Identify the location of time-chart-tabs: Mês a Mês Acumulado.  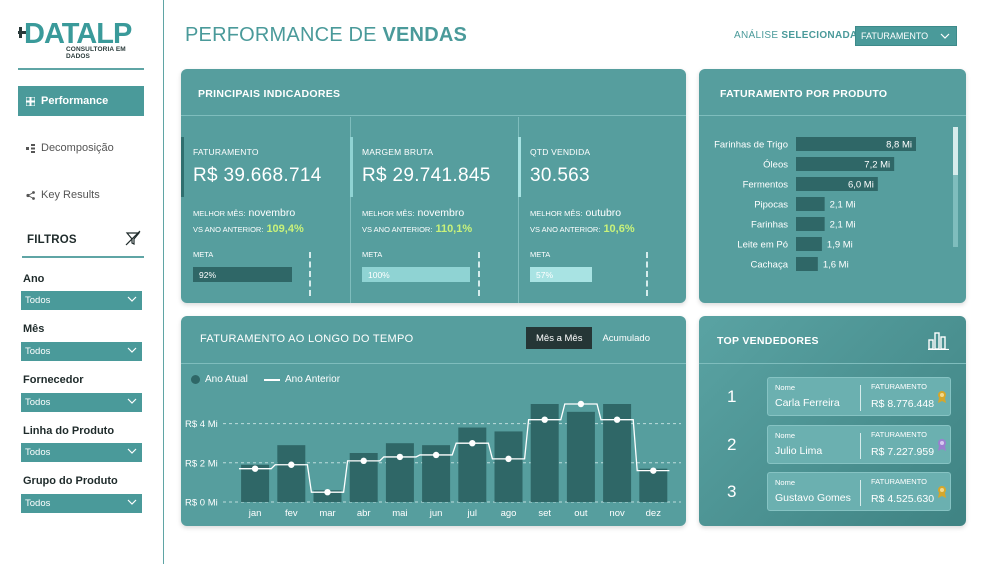
(593, 338).